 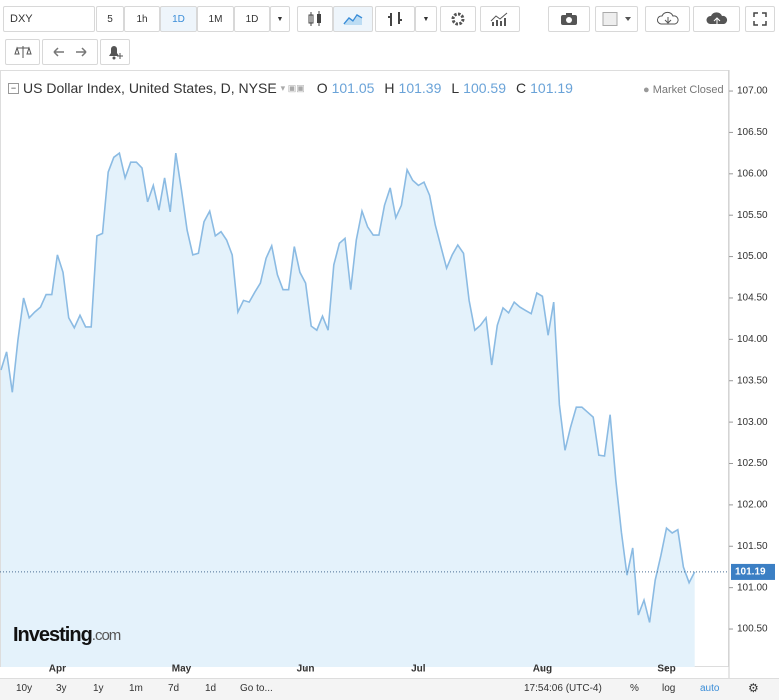 I want to click on line-button, so click(x=353, y=19).